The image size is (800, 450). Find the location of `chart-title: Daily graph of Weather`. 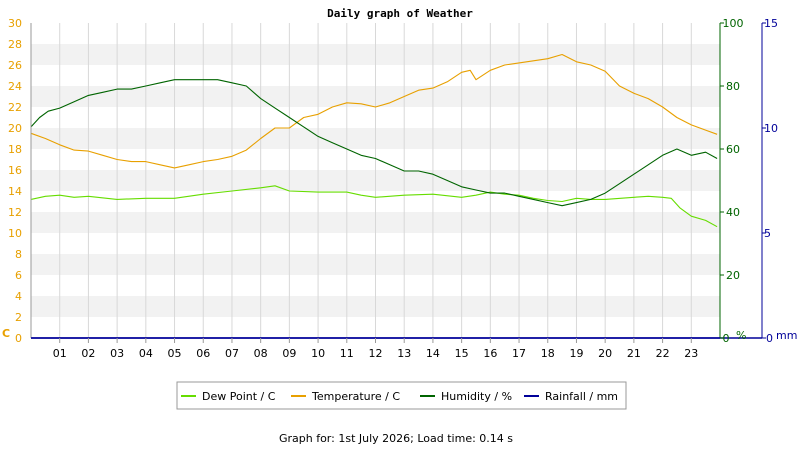

chart-title: Daily graph of Weather is located at coordinates (400, 13).